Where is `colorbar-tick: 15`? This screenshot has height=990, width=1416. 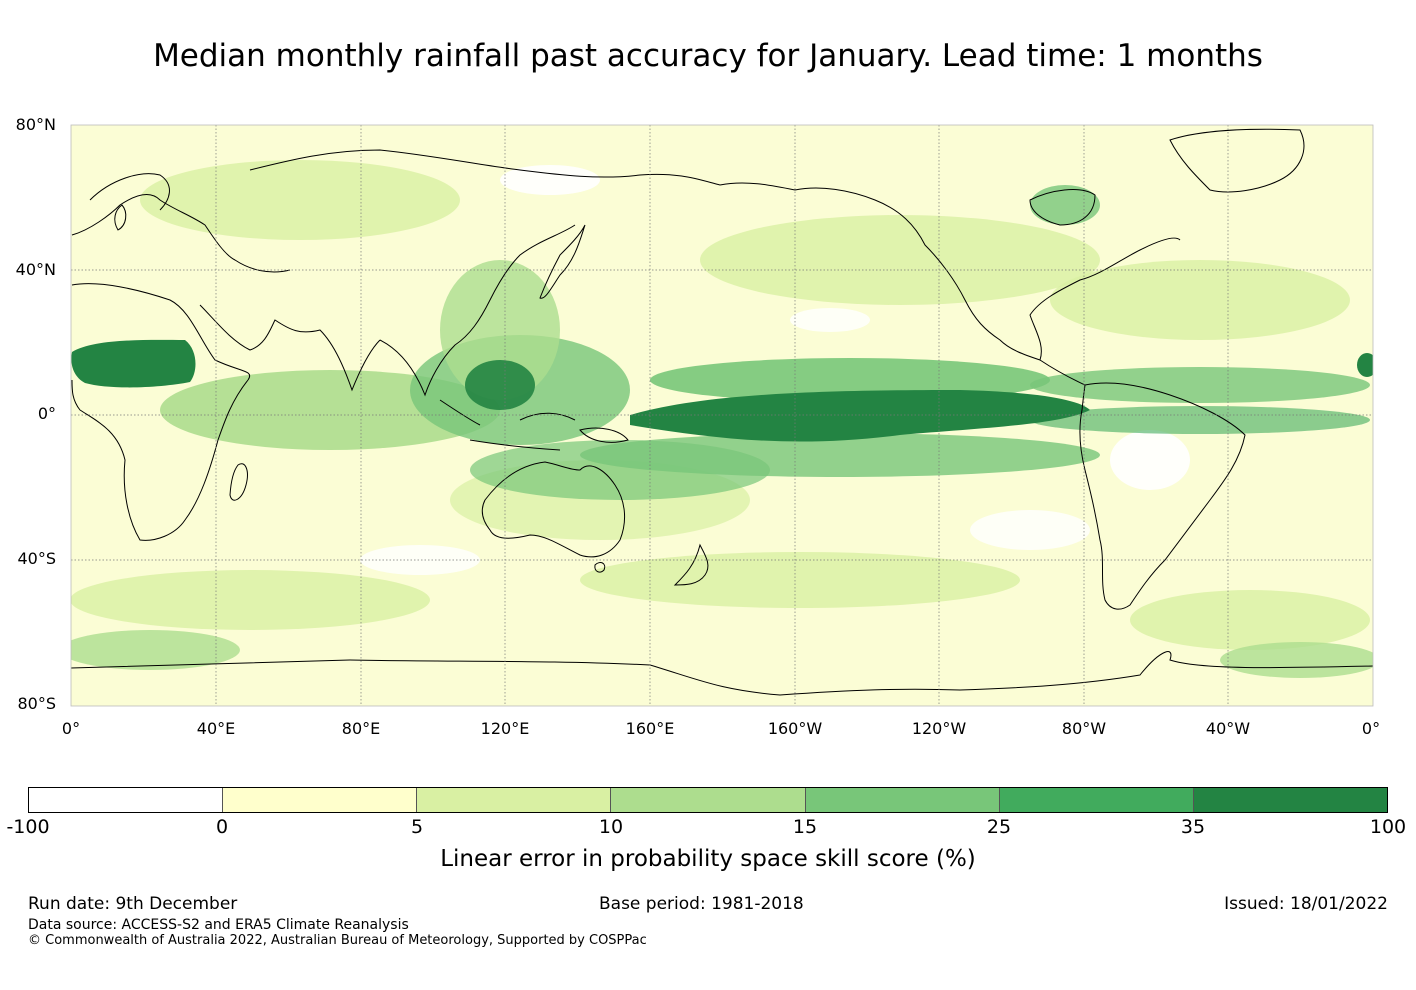 colorbar-tick: 15 is located at coordinates (805, 827).